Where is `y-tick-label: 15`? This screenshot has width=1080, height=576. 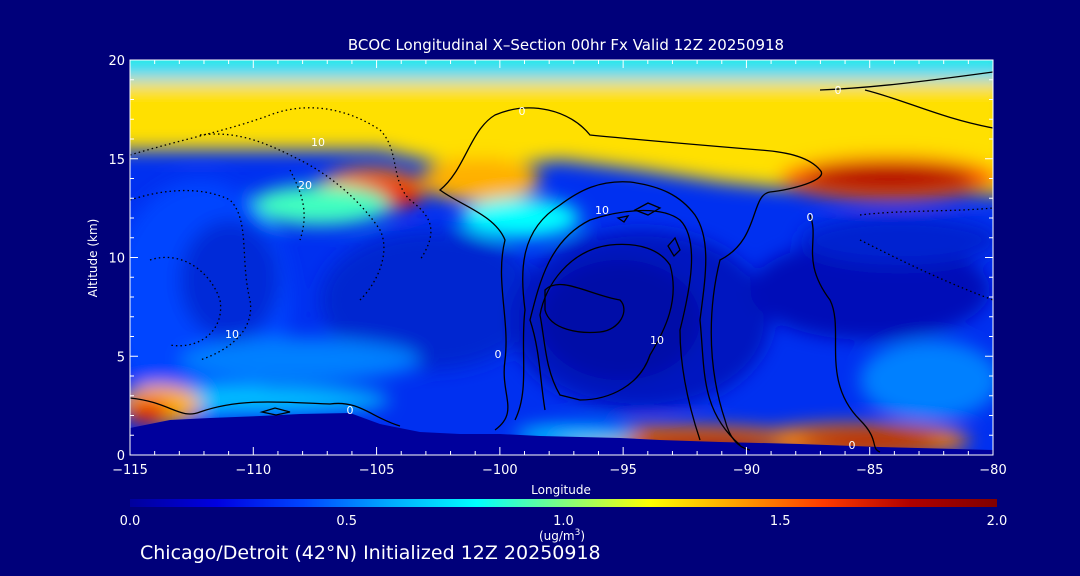
y-tick-label: 15 is located at coordinates (116, 160).